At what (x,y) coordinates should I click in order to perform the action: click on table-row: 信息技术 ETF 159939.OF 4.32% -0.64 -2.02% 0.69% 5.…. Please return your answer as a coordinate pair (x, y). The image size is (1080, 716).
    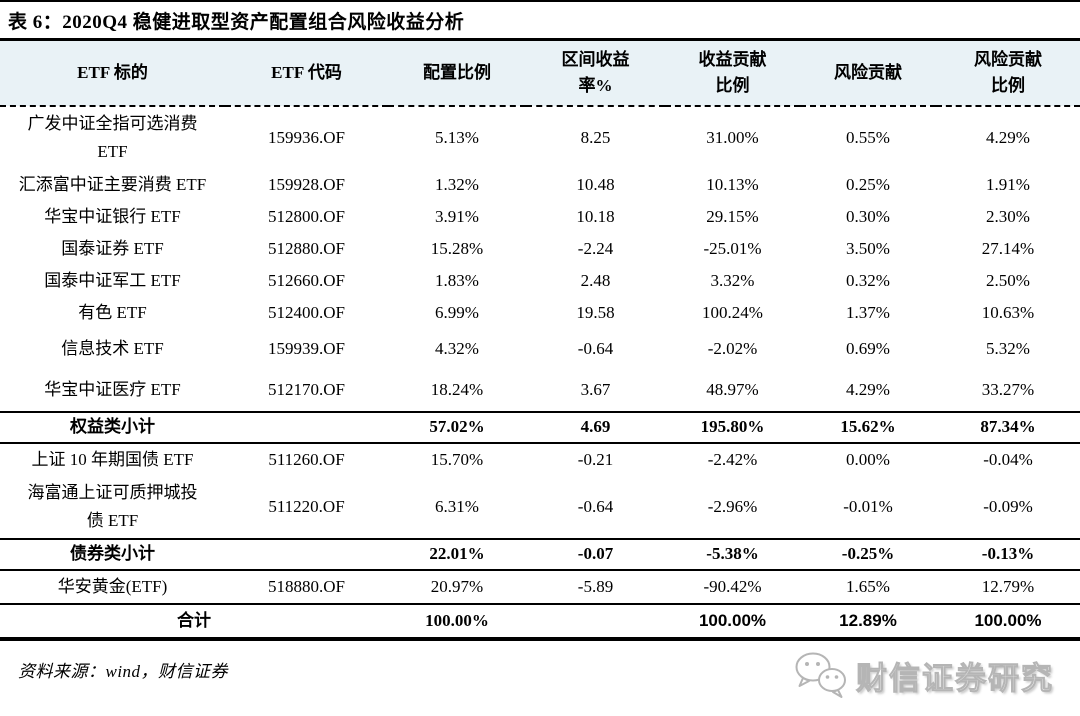
    Looking at the image, I should click on (540, 349).